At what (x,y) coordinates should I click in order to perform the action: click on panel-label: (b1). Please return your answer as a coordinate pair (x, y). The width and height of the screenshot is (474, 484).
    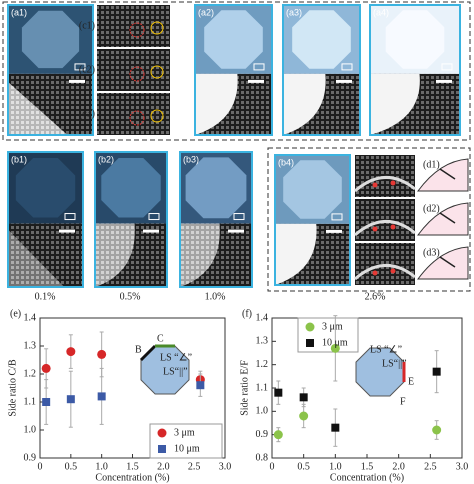
    Looking at the image, I should click on (19, 159).